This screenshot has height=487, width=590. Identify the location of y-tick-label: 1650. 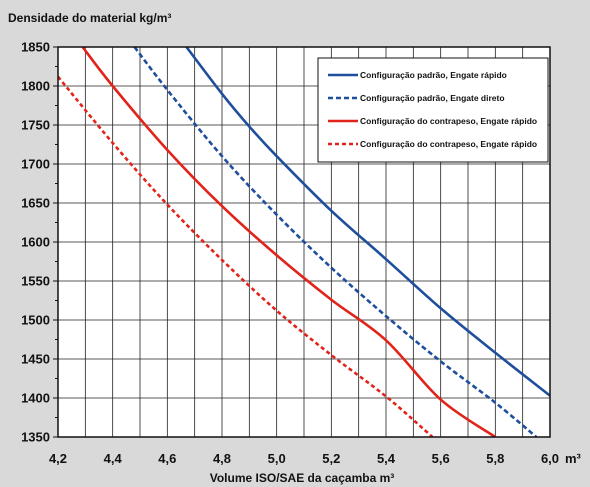
(35, 203).